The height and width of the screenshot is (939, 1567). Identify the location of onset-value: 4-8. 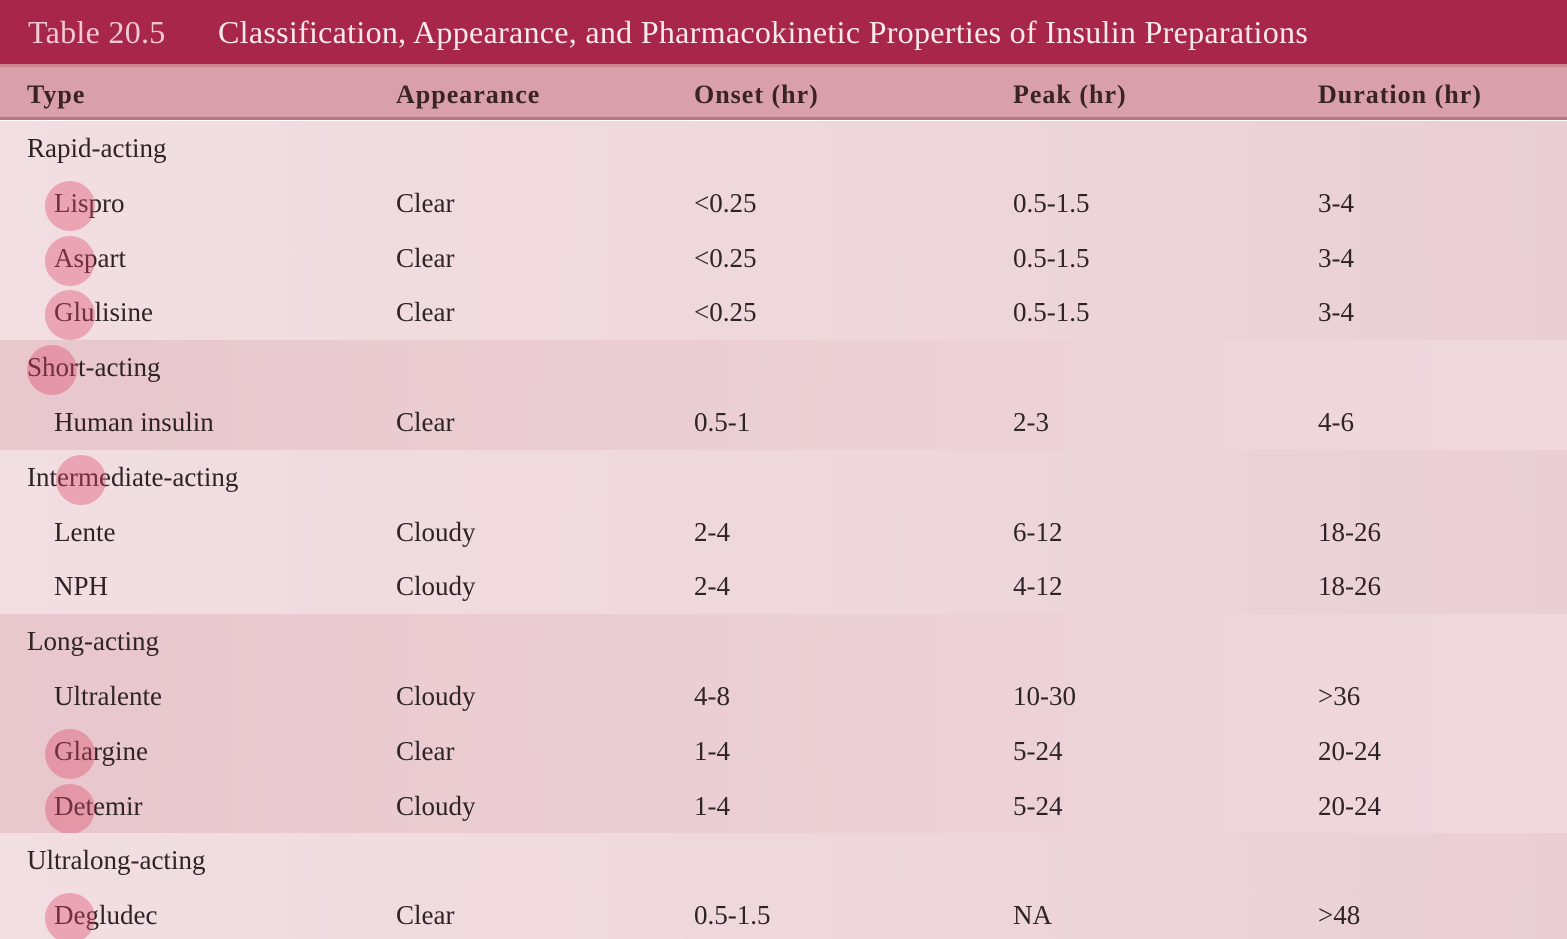
(712, 696).